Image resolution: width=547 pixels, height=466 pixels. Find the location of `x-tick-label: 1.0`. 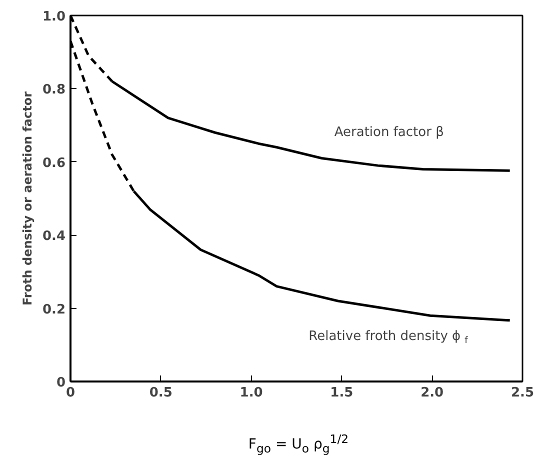

x-tick-label: 1.0 is located at coordinates (251, 393).